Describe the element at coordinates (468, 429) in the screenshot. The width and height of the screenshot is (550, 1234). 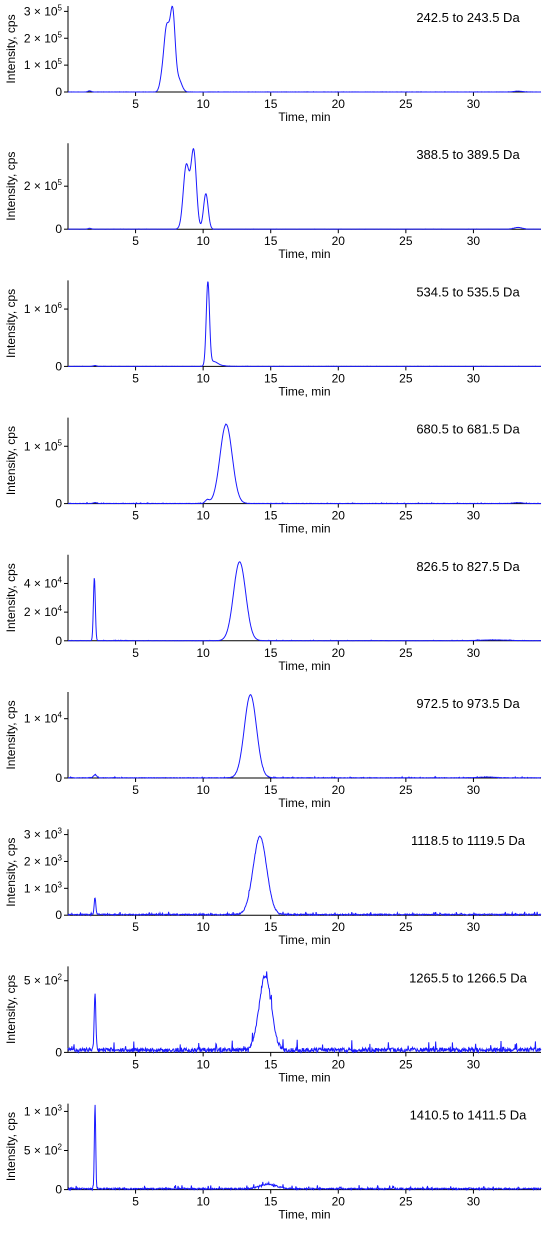
I see `mass-range-label: 680.5 to 681.5 Da` at that location.